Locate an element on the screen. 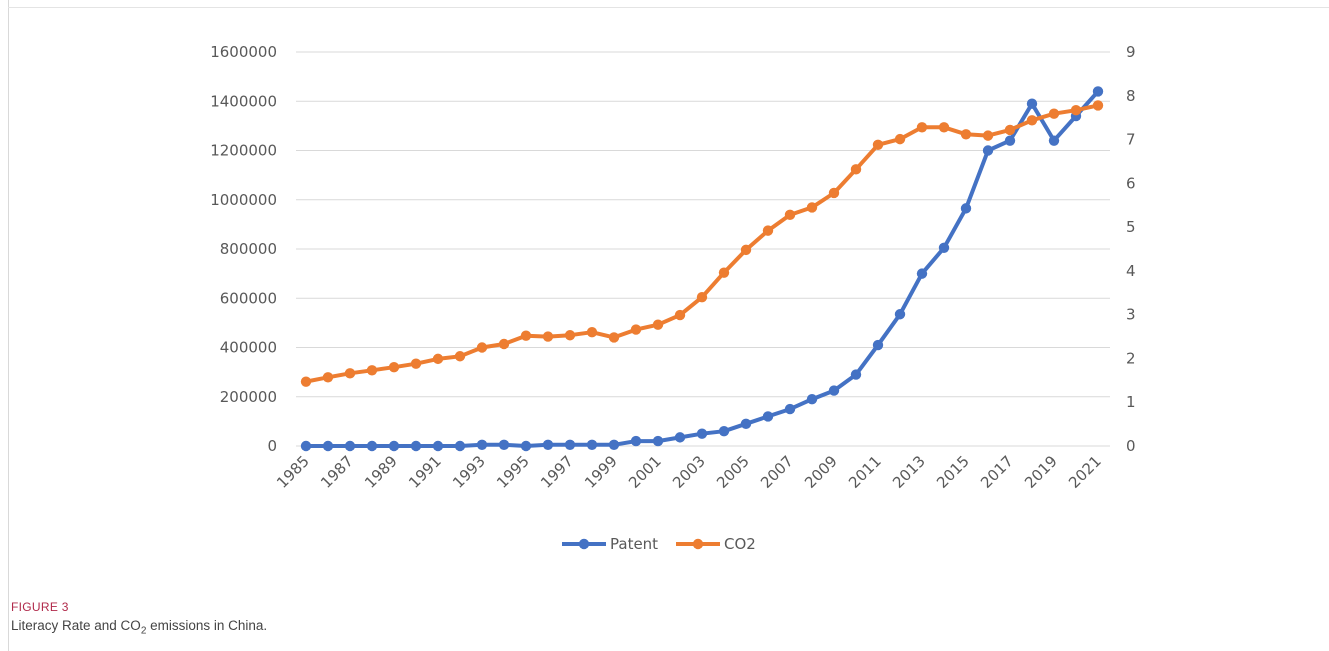 The width and height of the screenshot is (1329, 651). legend-label: Patent is located at coordinates (634, 544).